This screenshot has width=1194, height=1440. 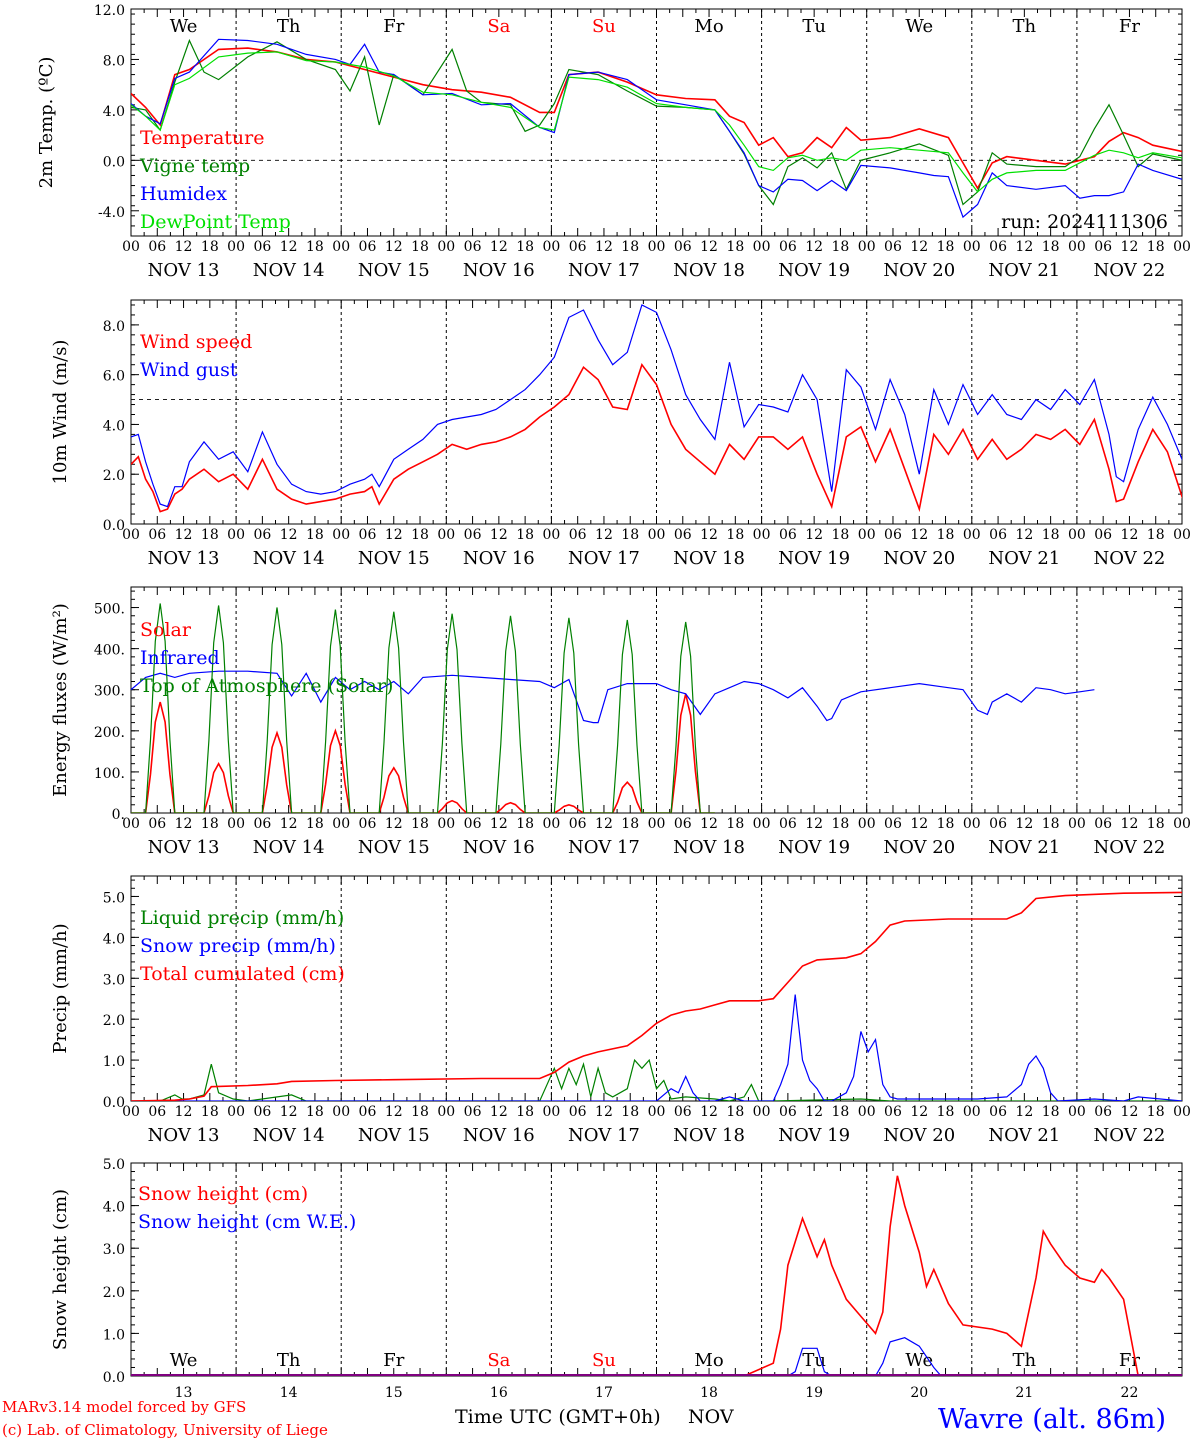 What do you see at coordinates (289, 270) in the screenshot?
I see `x-day-label: NOV 14` at bounding box center [289, 270].